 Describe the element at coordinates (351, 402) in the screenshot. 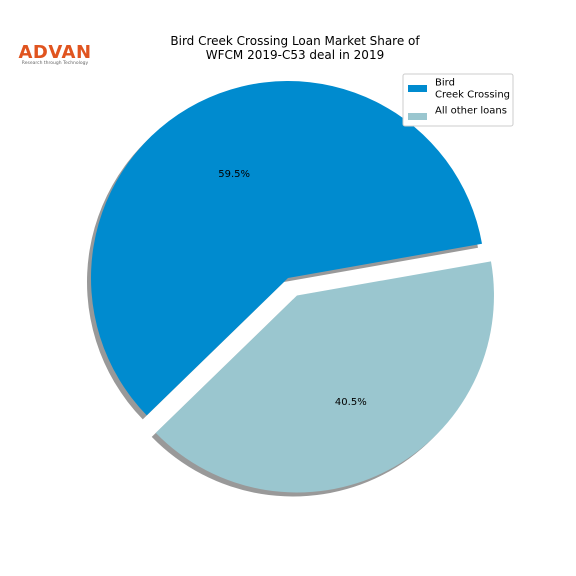

I see `value-label: 40.5%` at that location.